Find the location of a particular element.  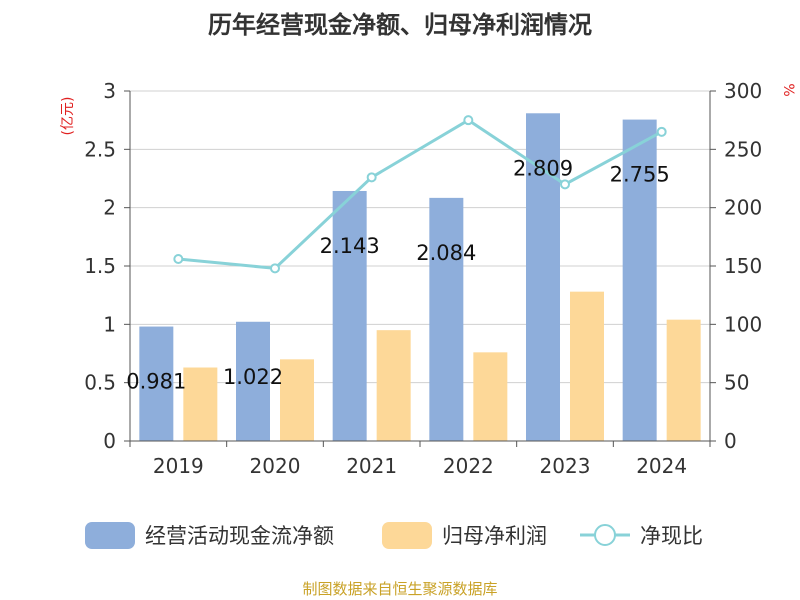

x-axis-tick-label: 2020 is located at coordinates (275, 466).